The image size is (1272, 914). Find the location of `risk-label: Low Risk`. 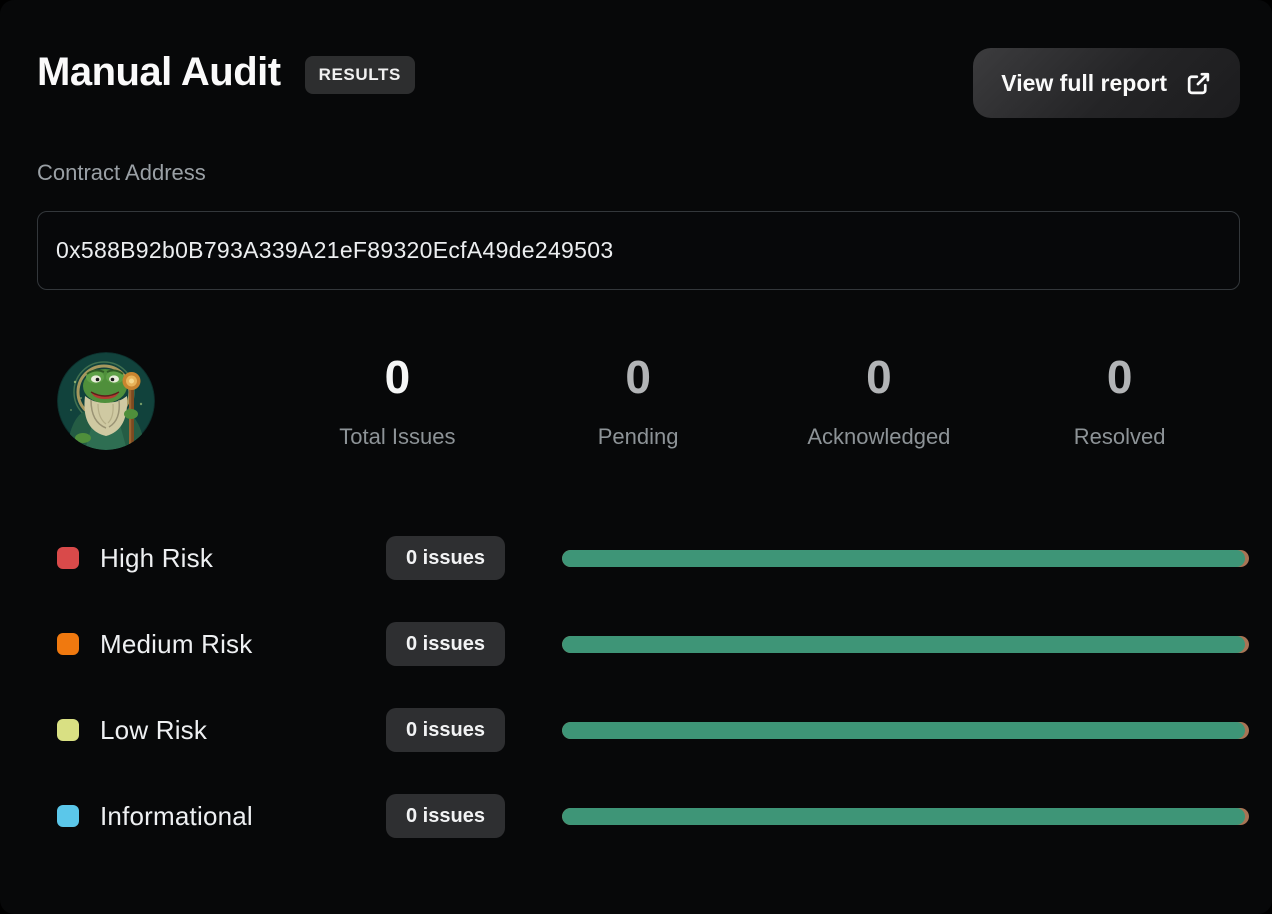

risk-label: Low Risk is located at coordinates (154, 729).